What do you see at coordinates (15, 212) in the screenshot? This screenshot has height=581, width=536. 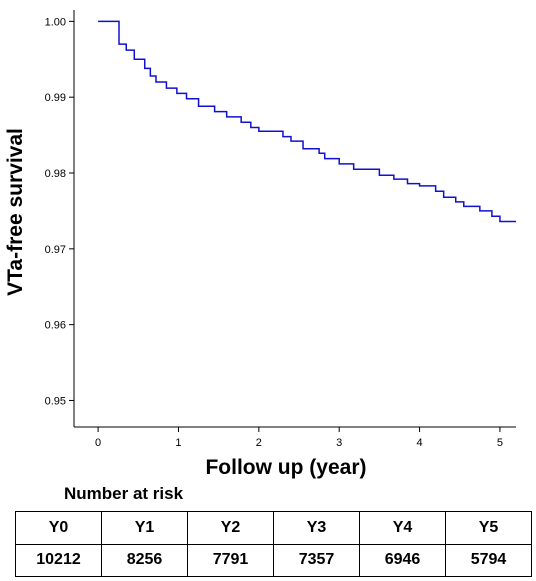 I see `y-axis-title: VTa-free survival` at bounding box center [15, 212].